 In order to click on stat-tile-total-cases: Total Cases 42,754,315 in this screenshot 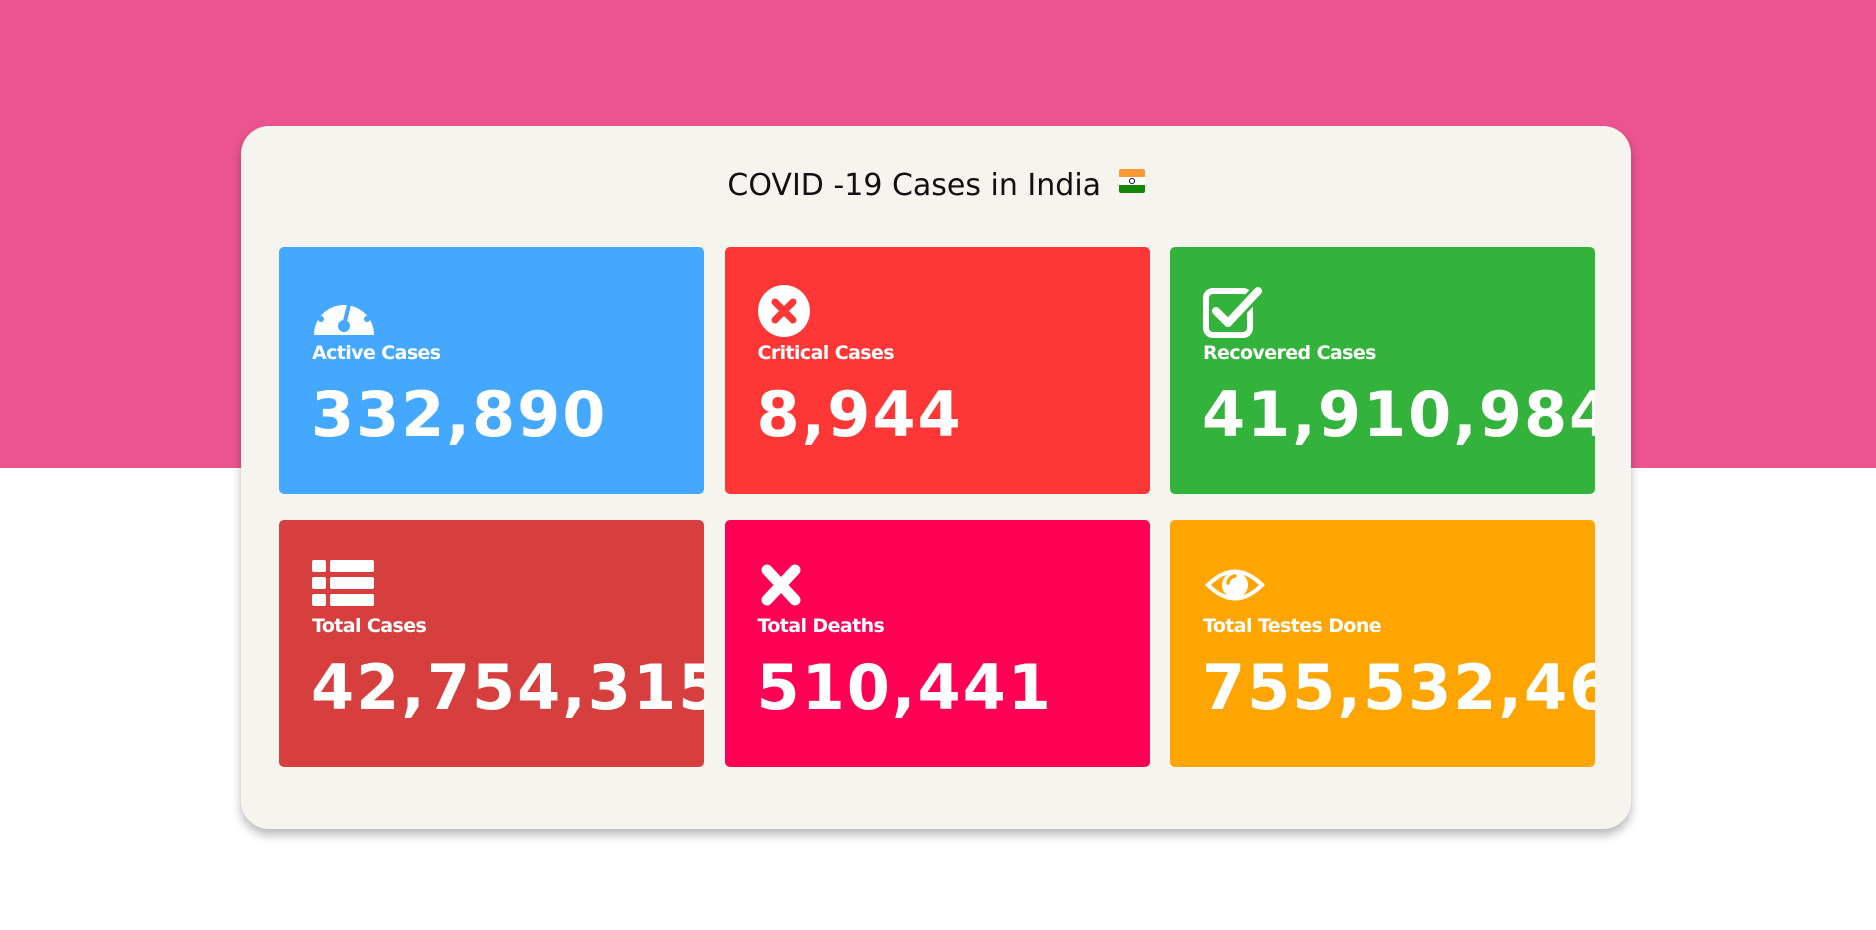, I will do `click(491, 643)`.